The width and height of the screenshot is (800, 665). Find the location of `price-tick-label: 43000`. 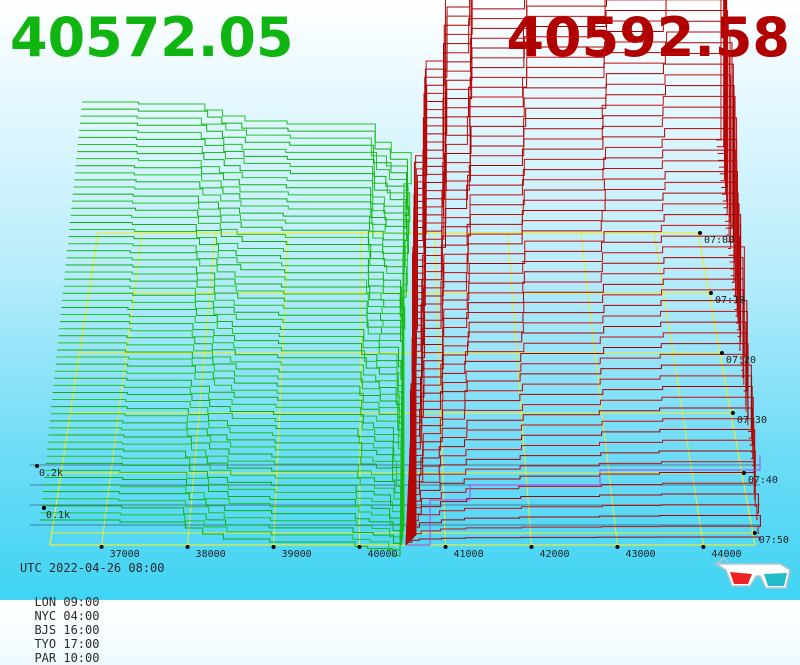

price-tick-label: 43000 is located at coordinates (640, 554).